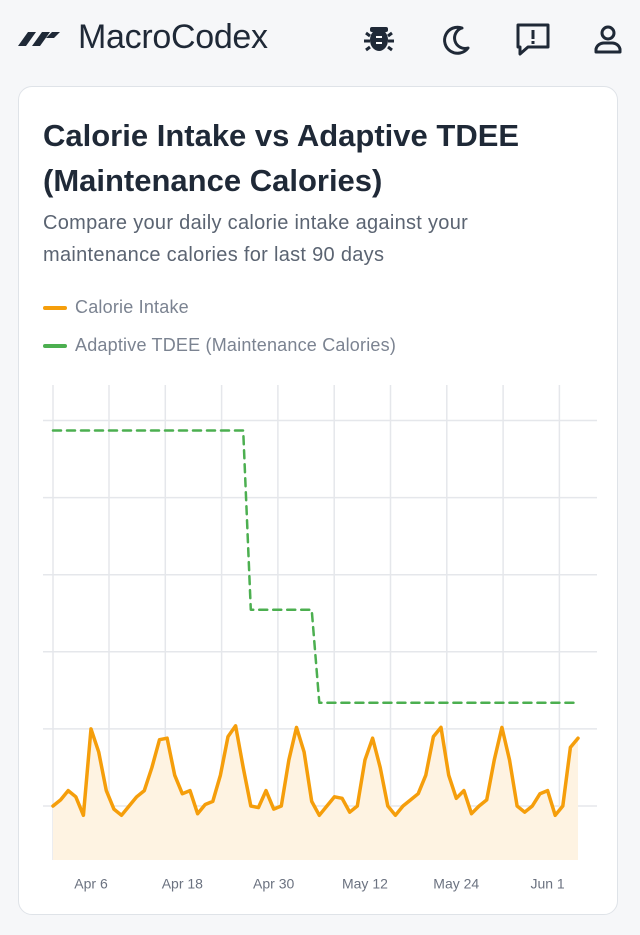  I want to click on x-tick-label: May 24, so click(456, 884).